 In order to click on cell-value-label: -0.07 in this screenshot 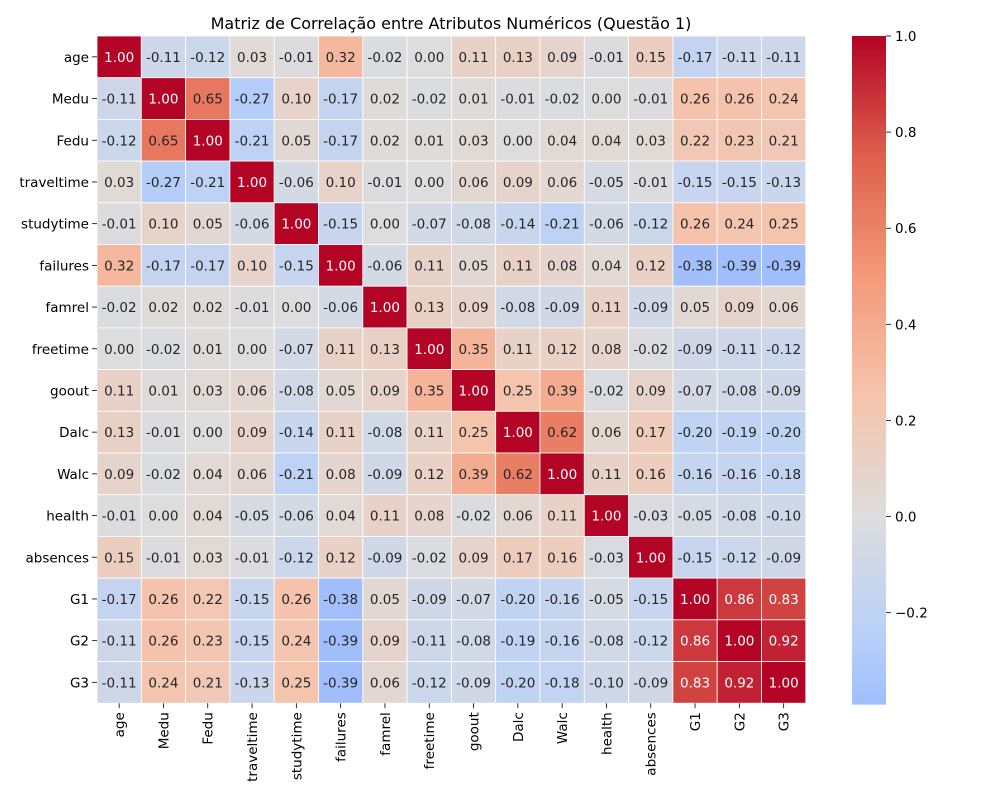, I will do `click(296, 350)`.